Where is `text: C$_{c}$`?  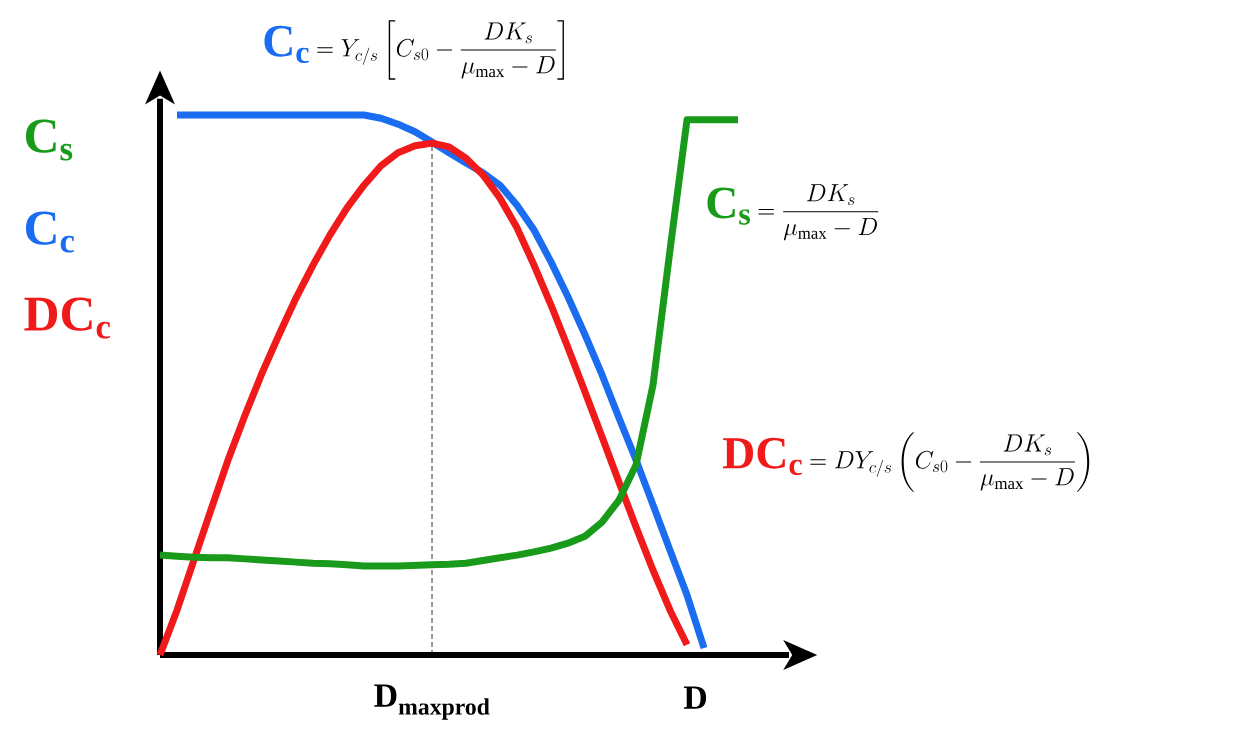 text: C$_{c}$ is located at coordinates (50, 232).